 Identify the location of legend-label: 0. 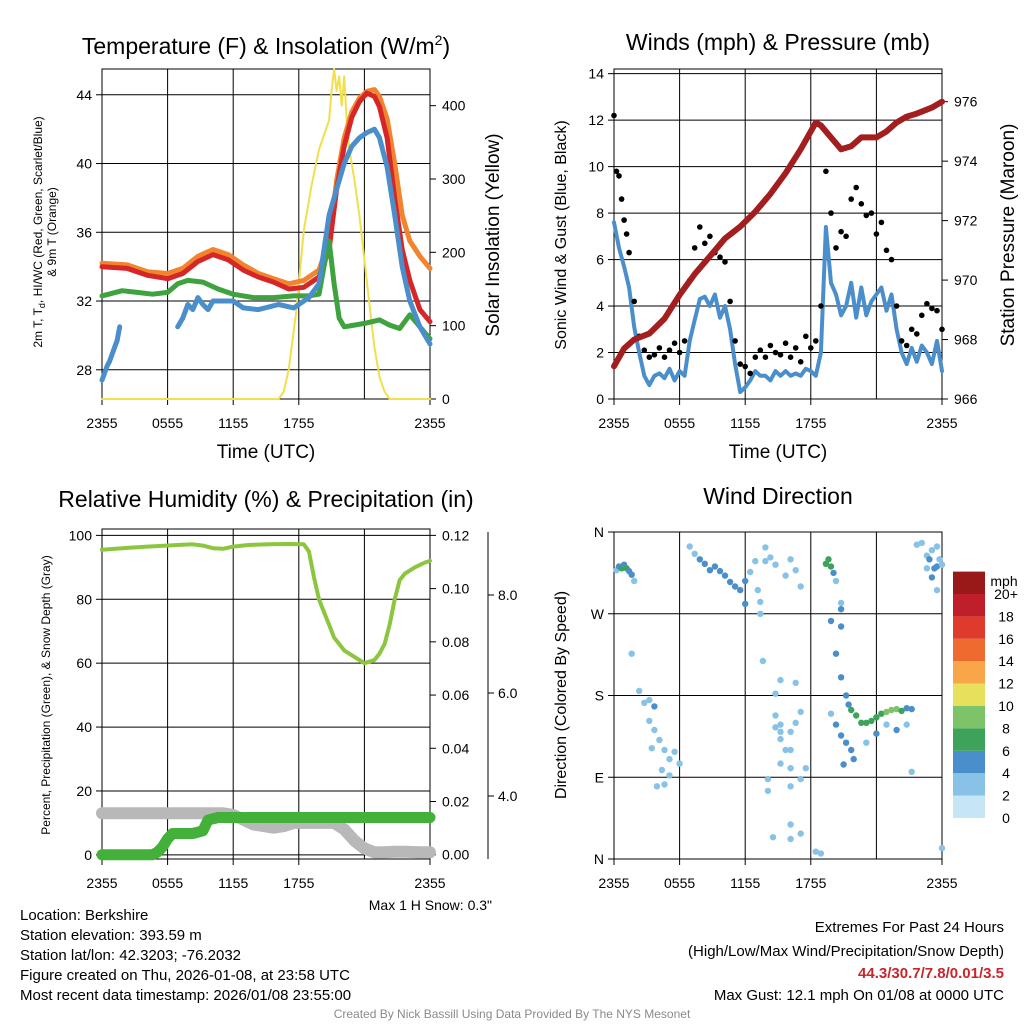
(1006, 818).